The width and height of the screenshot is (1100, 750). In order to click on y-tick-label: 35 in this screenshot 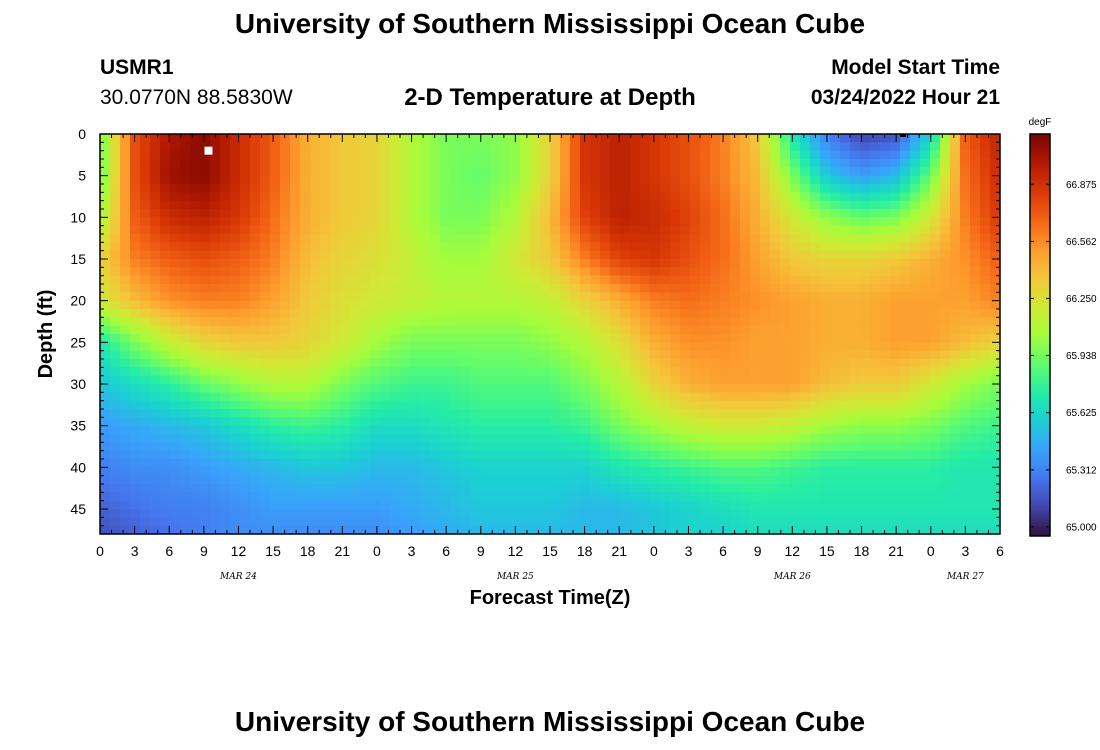, I will do `click(78, 426)`.